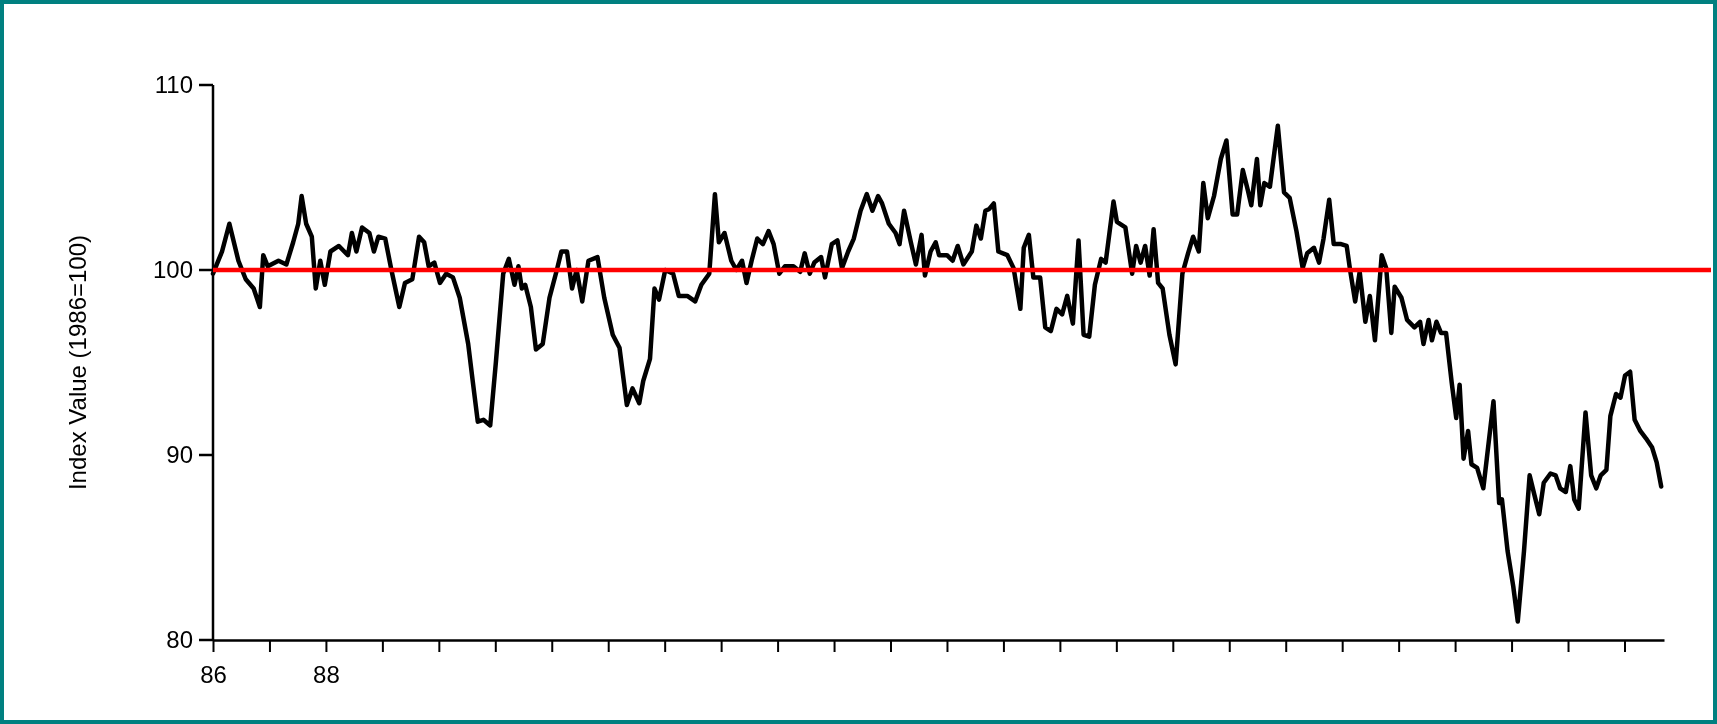 The image size is (1717, 724). I want to click on y-axis-title: Index Value (1986=100), so click(77, 362).